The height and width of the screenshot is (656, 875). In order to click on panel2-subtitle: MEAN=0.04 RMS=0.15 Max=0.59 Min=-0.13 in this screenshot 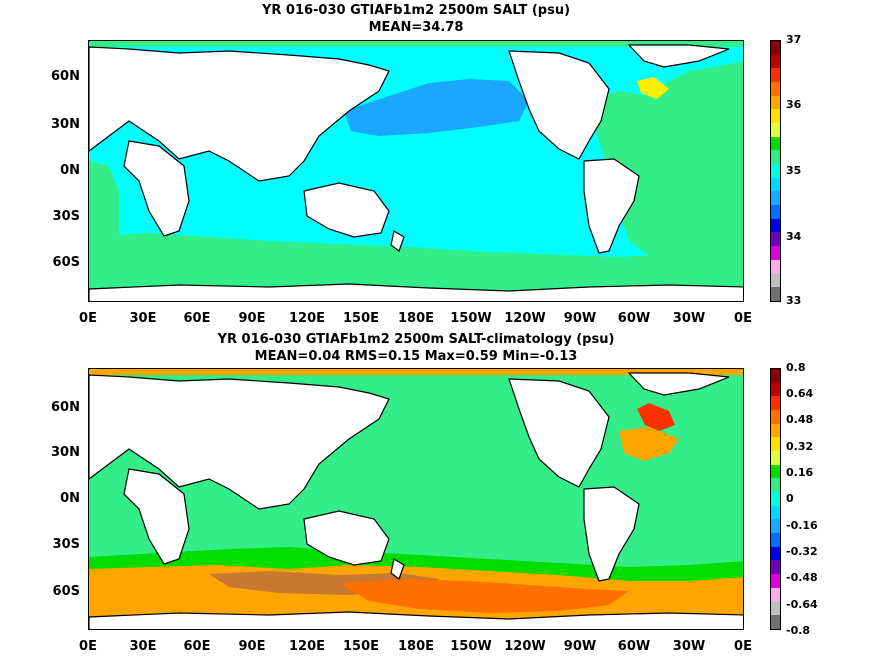, I will do `click(416, 356)`.